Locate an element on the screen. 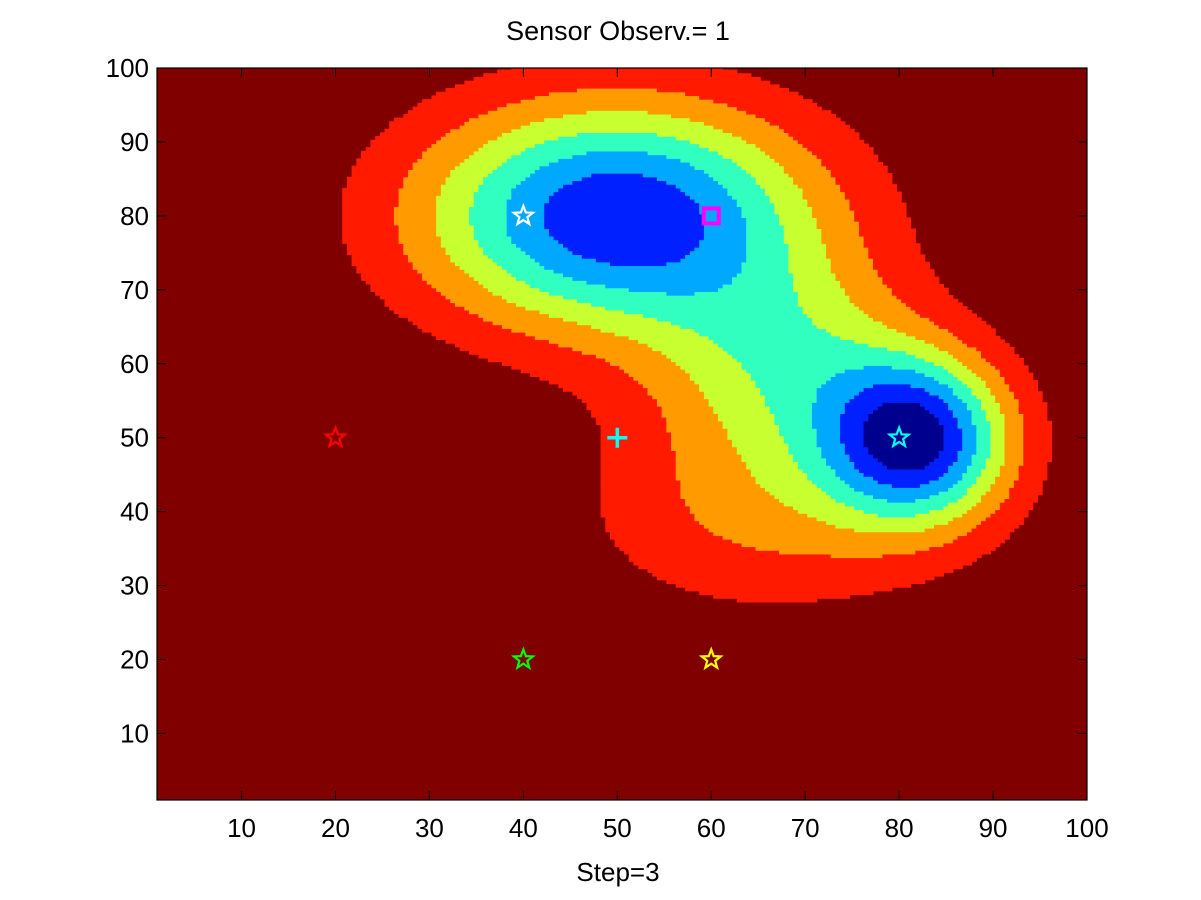 Image resolution: width=1201 pixels, height=900 pixels. y-tick-label: 90 is located at coordinates (134, 142).